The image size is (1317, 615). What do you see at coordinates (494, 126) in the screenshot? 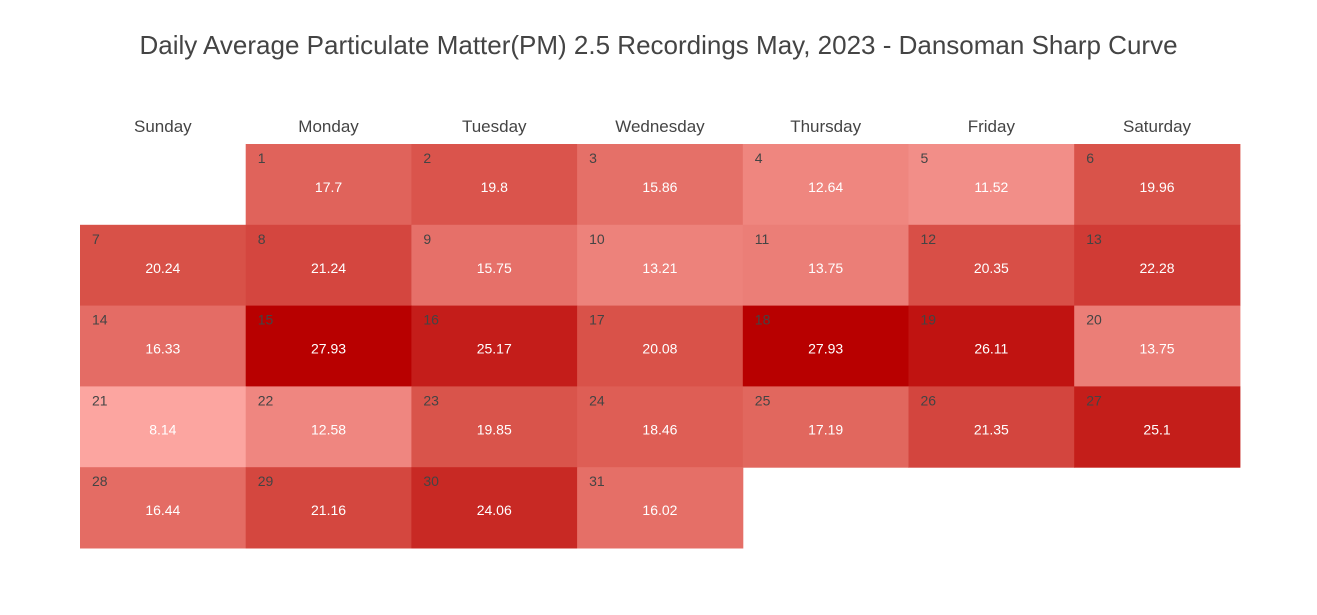
I see `weekday-header-tuesday: Tuesday` at bounding box center [494, 126].